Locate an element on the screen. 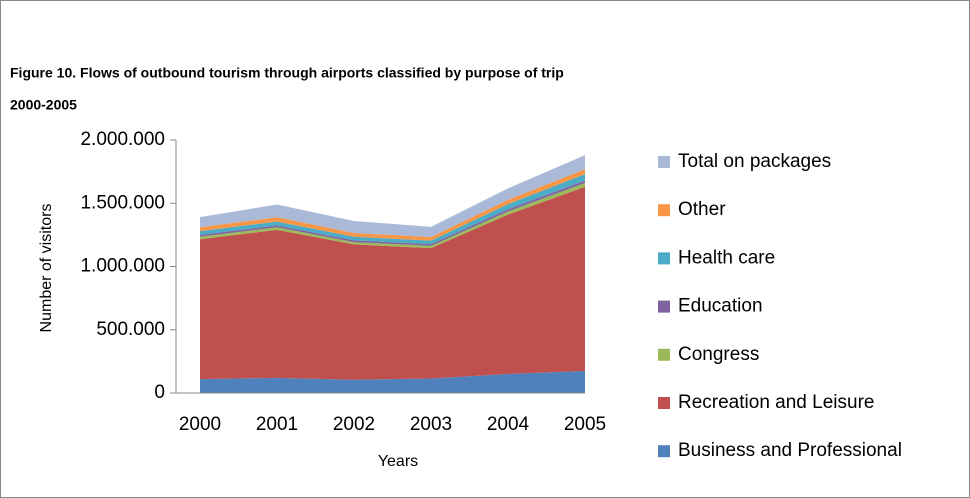 Image resolution: width=970 pixels, height=498 pixels. x-tick-label: 2000 is located at coordinates (200, 424).